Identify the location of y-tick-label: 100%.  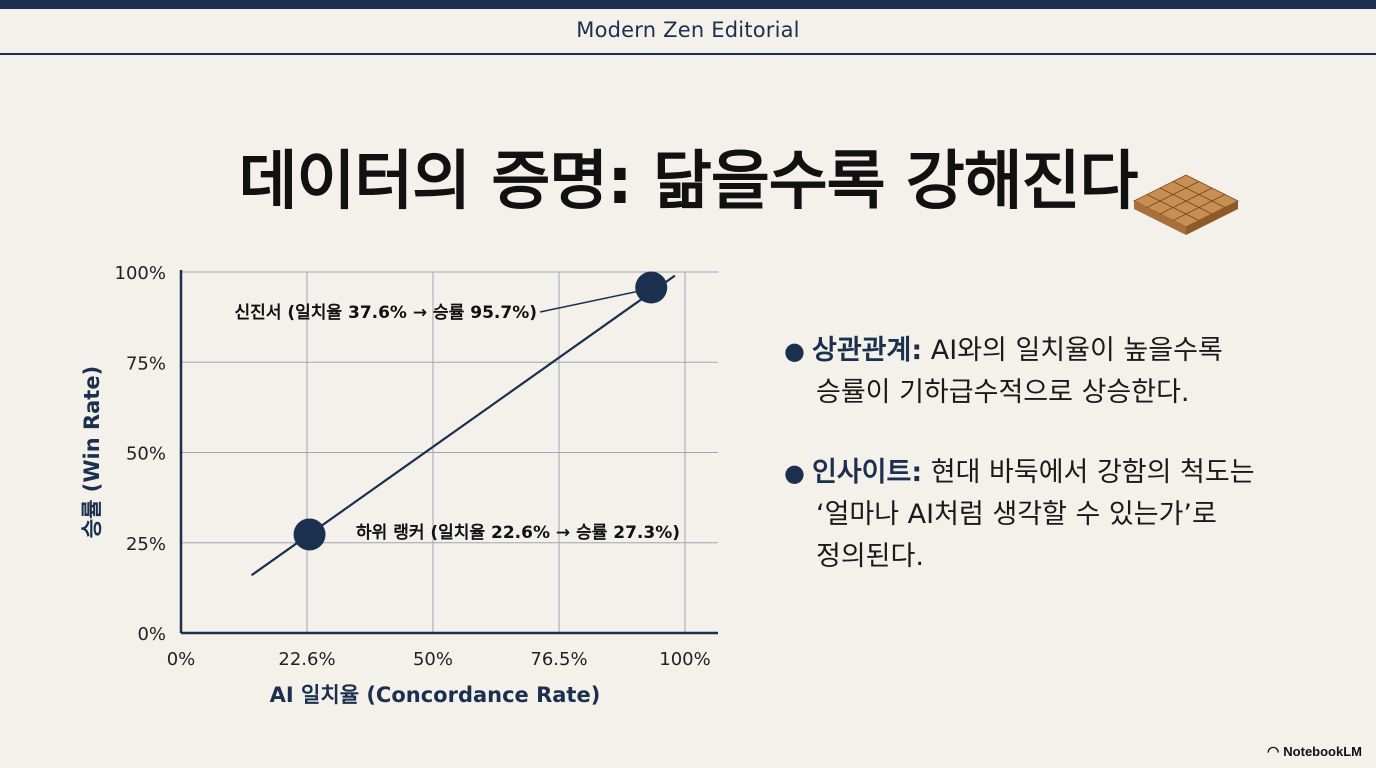
(140, 273).